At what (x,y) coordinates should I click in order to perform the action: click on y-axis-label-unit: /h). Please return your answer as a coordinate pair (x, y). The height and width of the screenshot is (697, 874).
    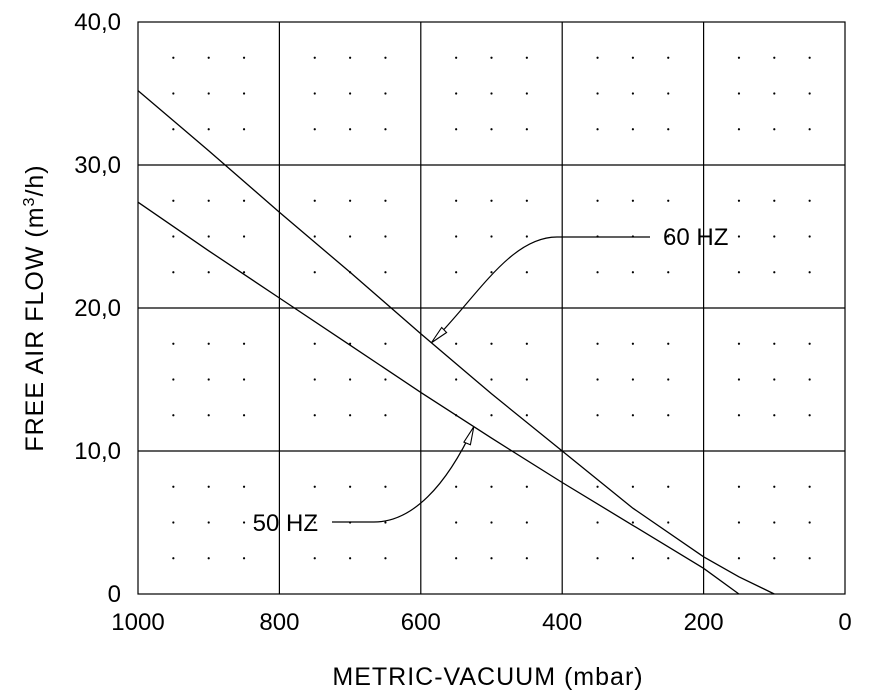
    Looking at the image, I should click on (35, 180).